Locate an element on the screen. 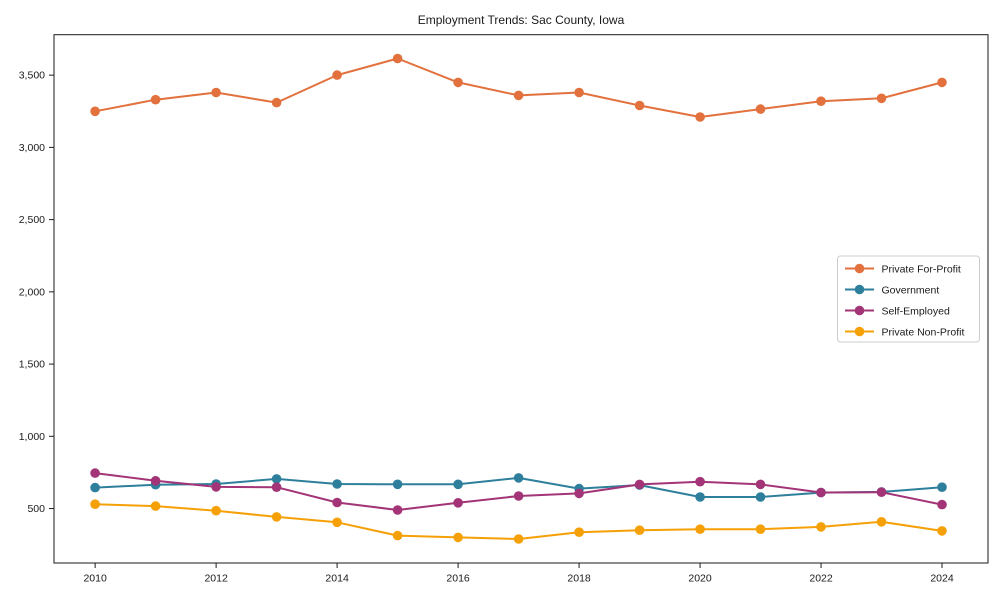  data-point-self-employed-2015 is located at coordinates (397, 510).